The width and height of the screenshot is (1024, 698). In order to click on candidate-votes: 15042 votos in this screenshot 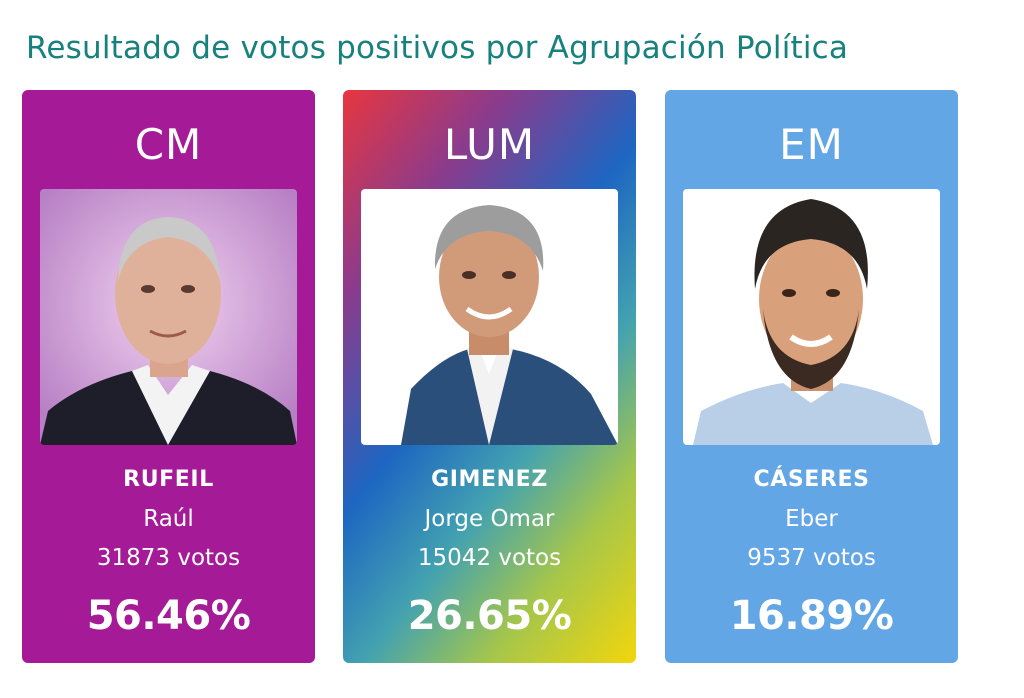, I will do `click(489, 558)`.